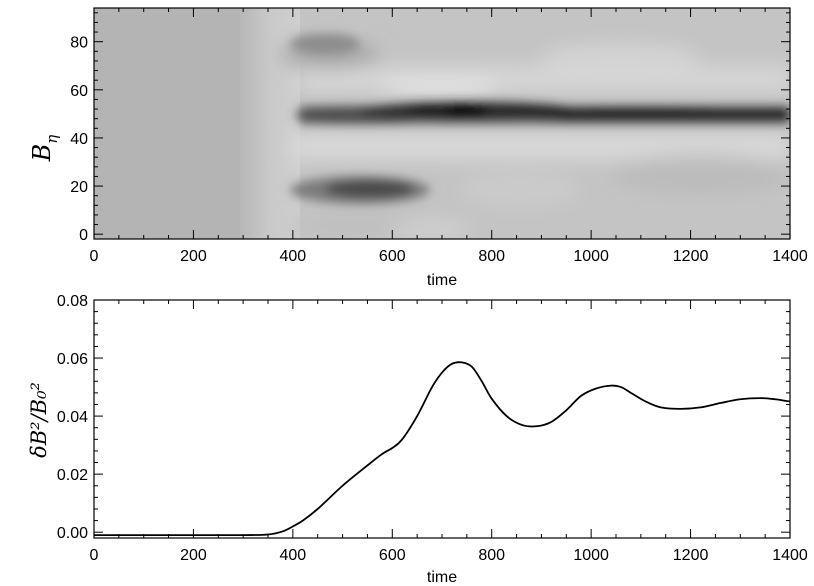  I want to click on heatmap-y-tick-label: 20, so click(79, 187).